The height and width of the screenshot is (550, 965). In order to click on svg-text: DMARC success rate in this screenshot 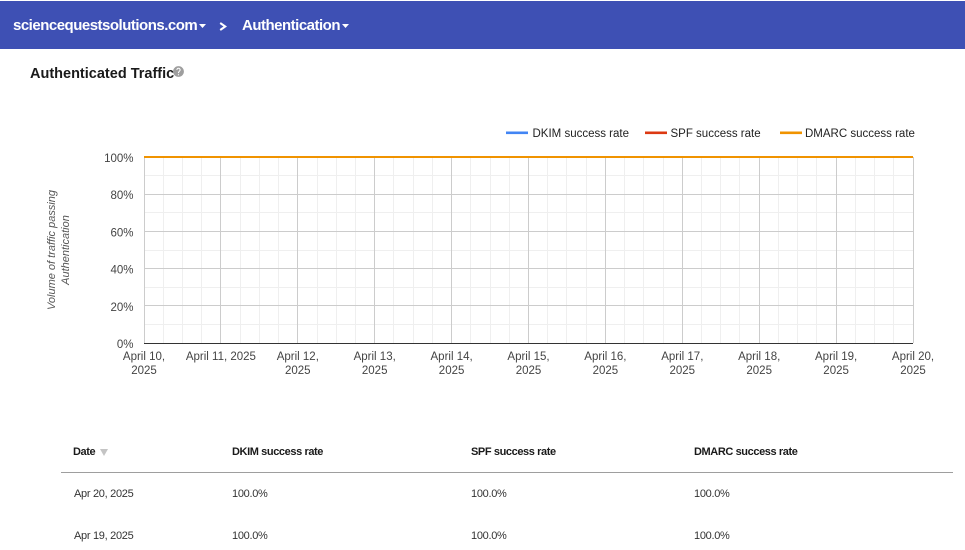, I will do `click(860, 134)`.